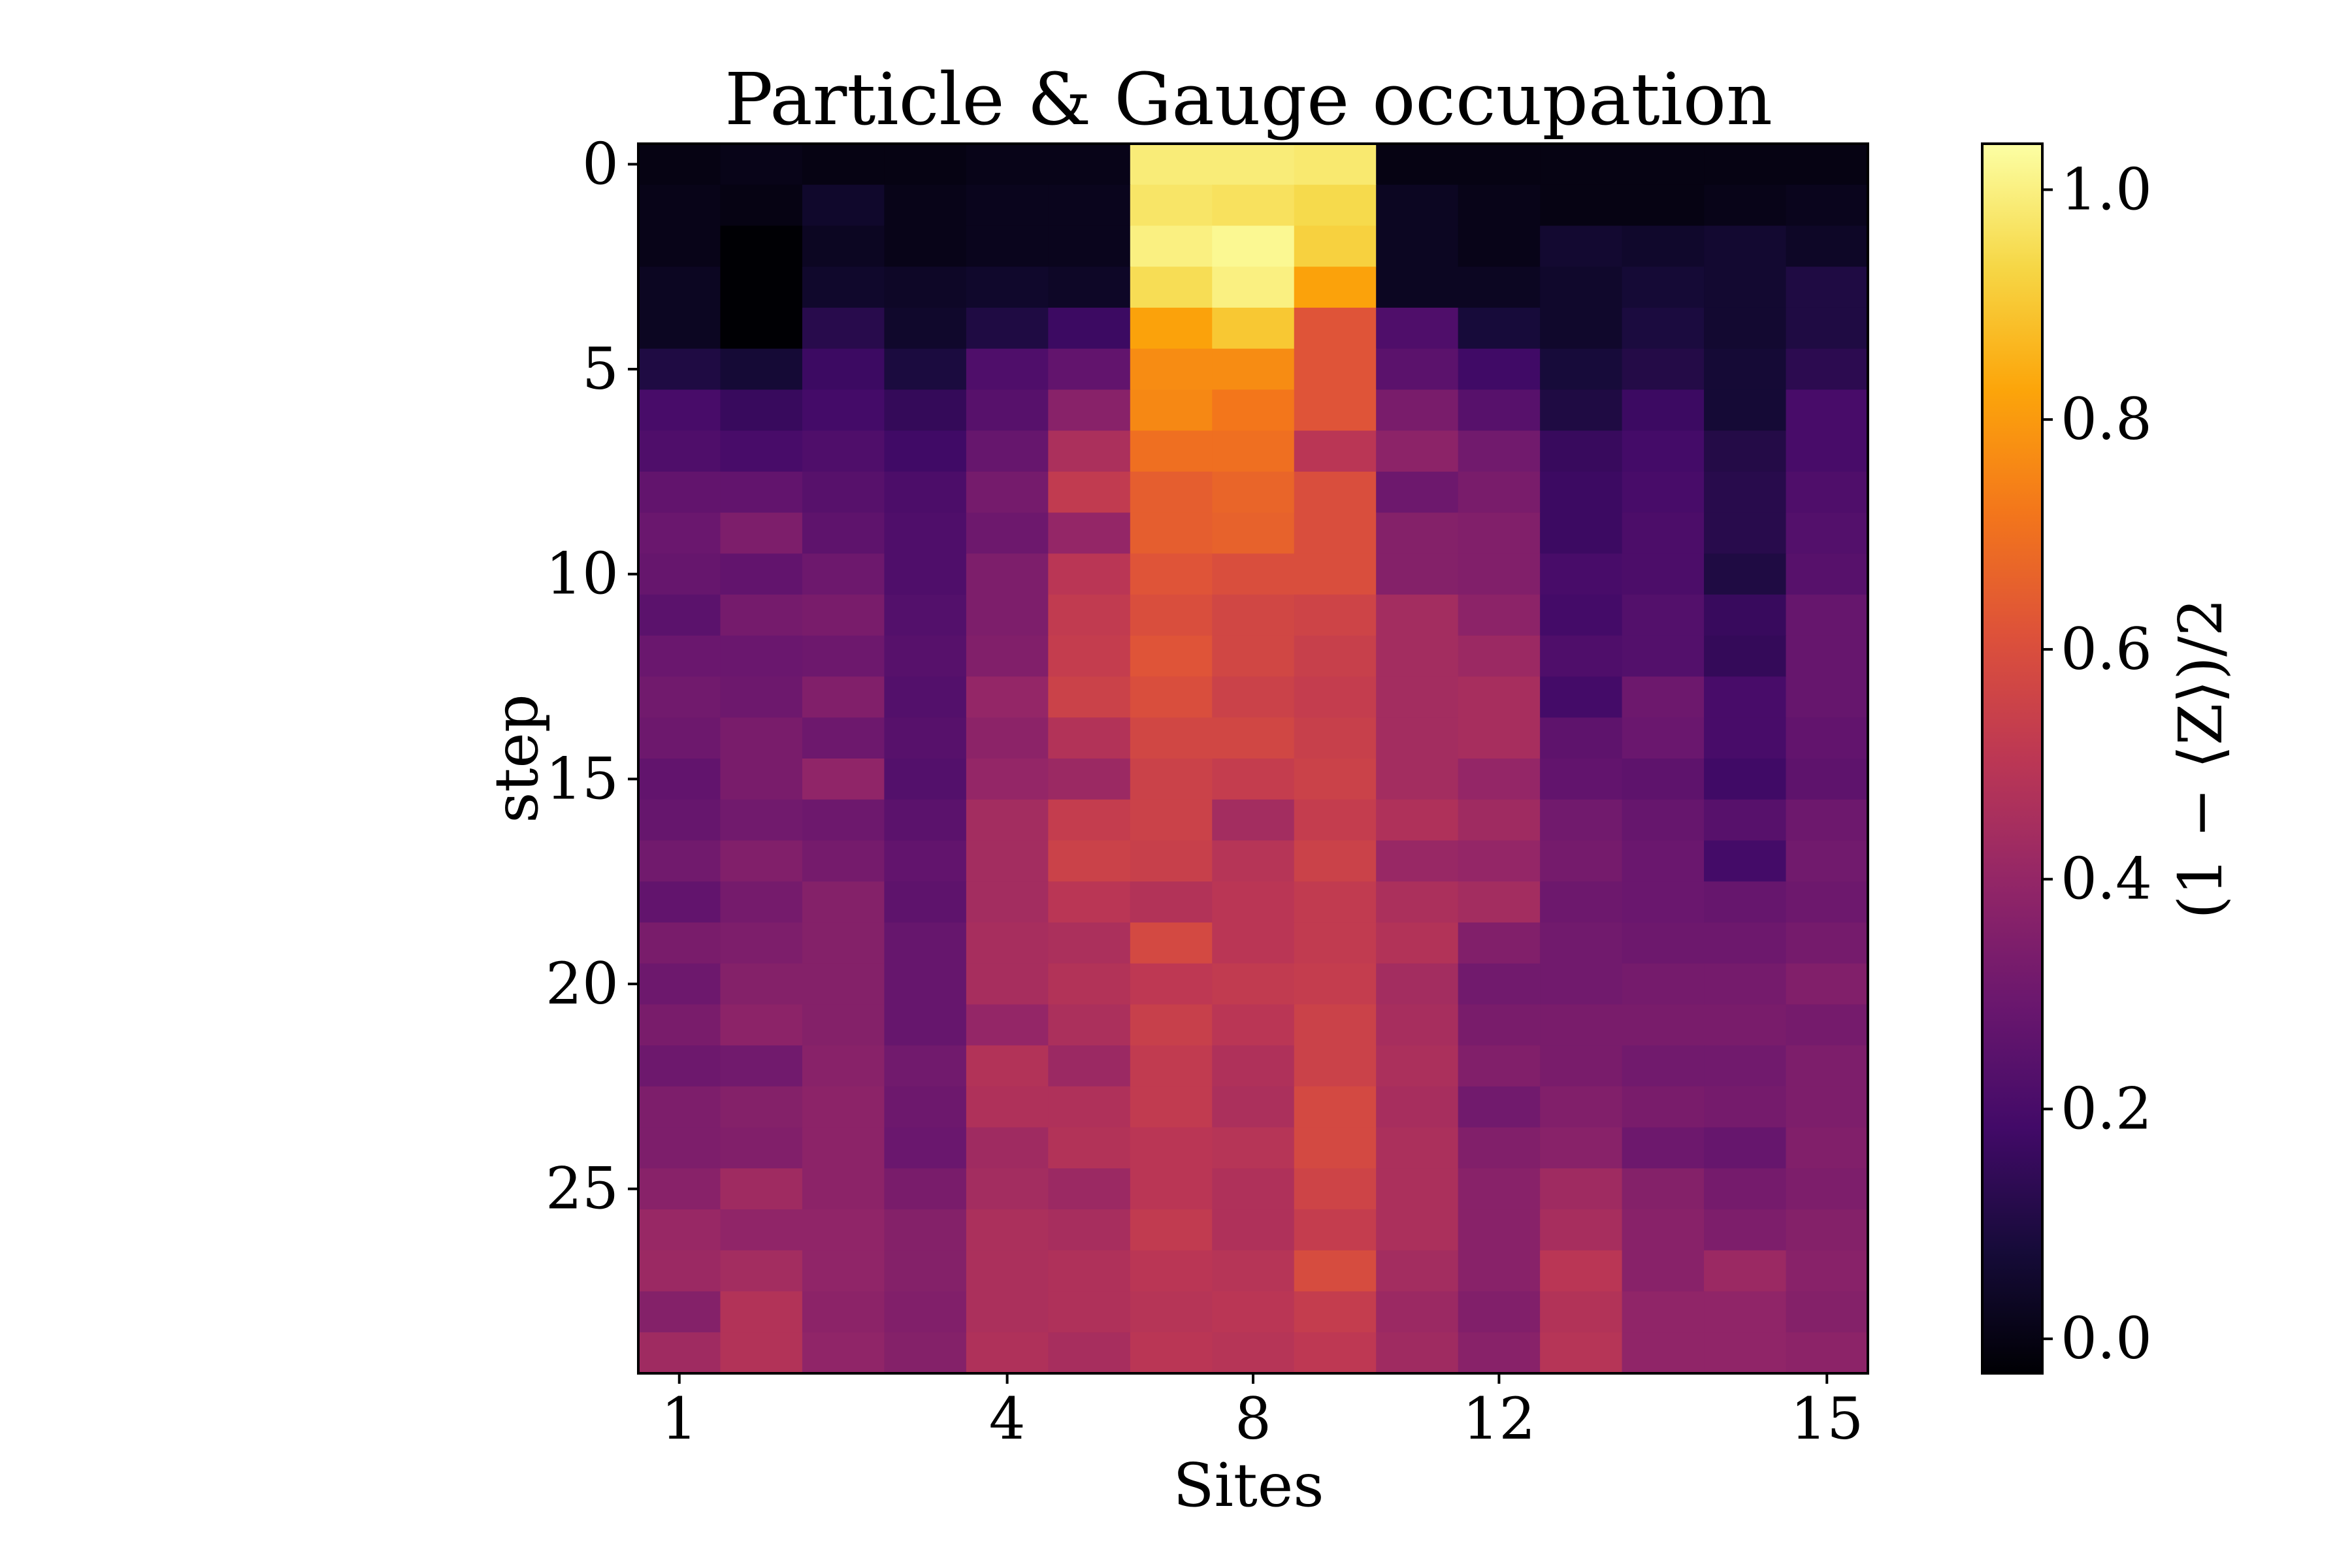  I want to click on x-tick-label: 8, so click(1253, 1418).